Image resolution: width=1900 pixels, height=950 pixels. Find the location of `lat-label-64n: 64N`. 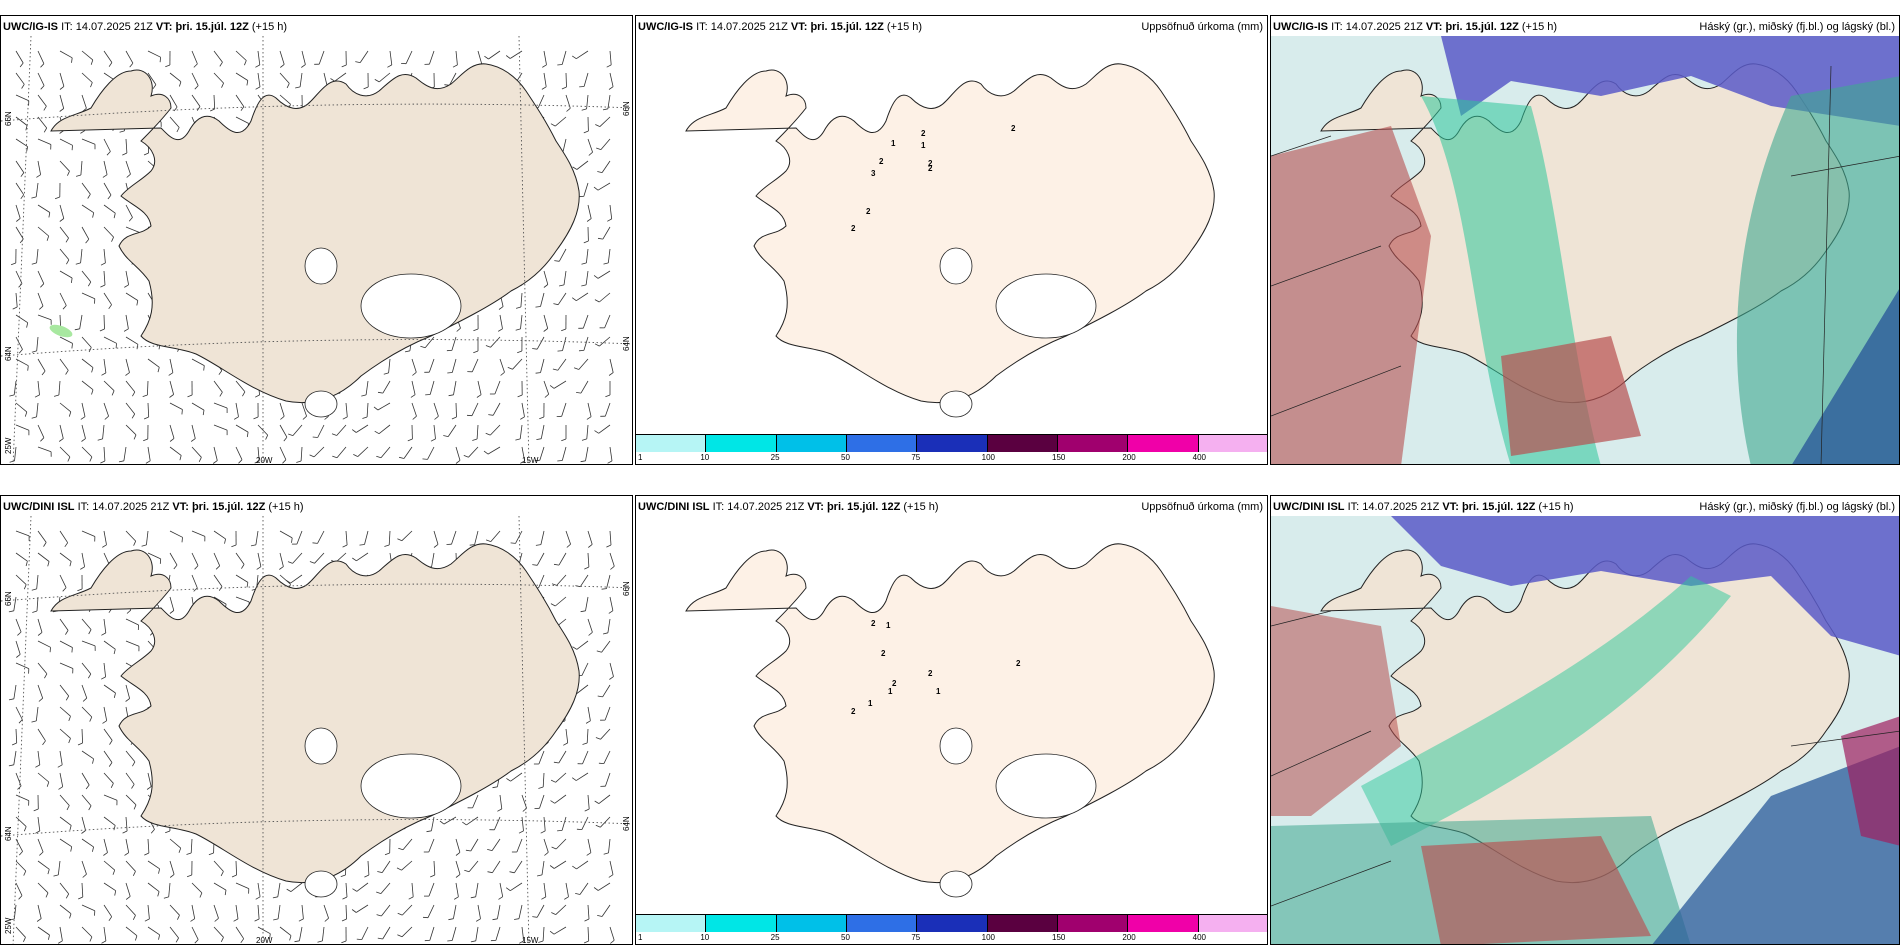

lat-label-64n: 64N is located at coordinates (8, 353).